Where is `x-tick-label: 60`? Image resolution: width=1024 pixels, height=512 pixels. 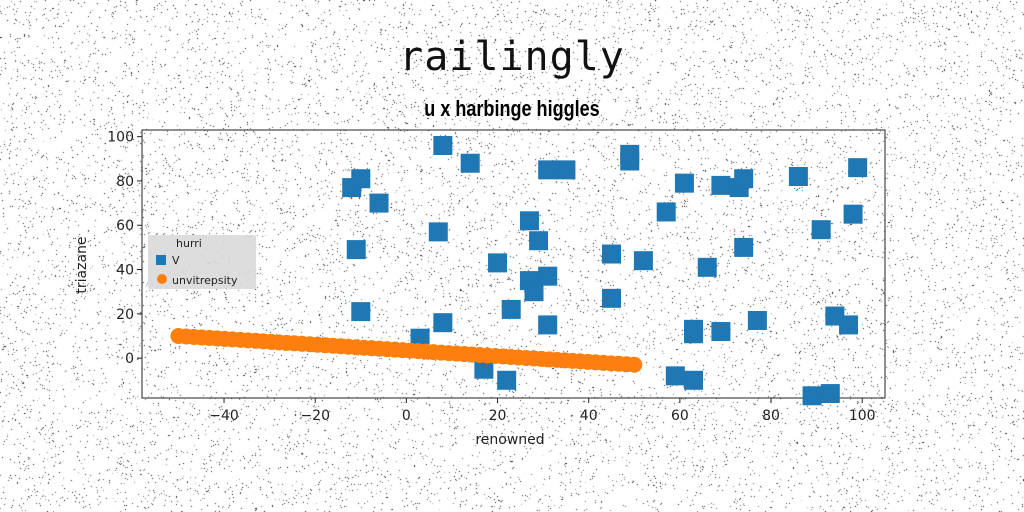 x-tick-label: 60 is located at coordinates (680, 416).